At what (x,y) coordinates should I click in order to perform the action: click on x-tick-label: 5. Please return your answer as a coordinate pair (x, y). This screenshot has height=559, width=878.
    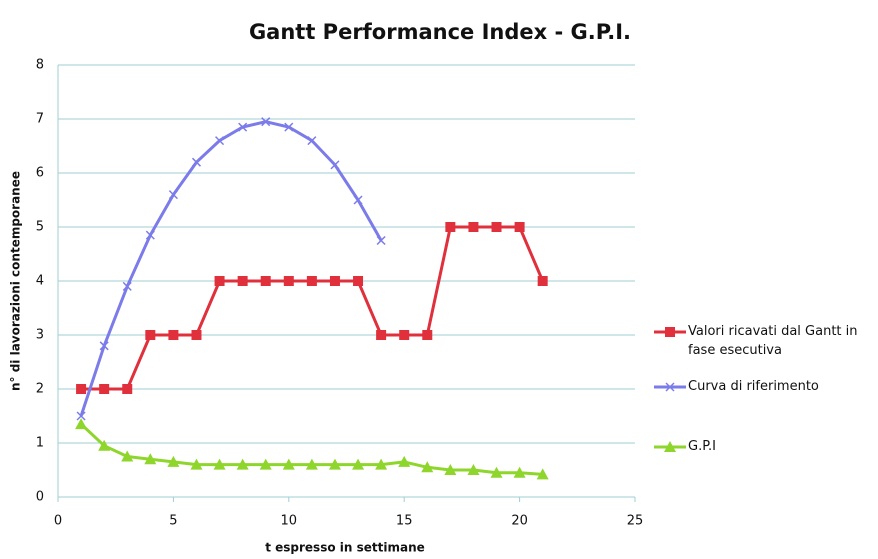
    Looking at the image, I should click on (173, 521).